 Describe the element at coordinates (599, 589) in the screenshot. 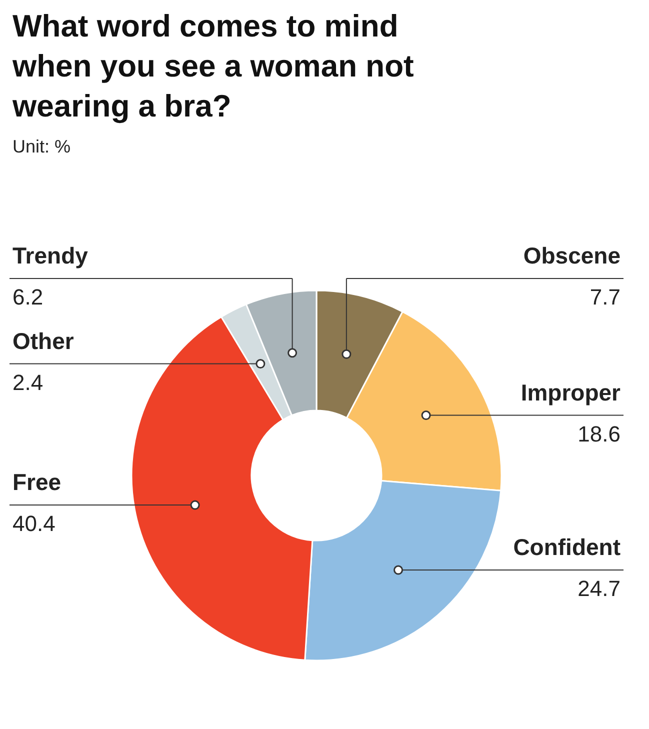

I see `data-label: 24.7` at that location.